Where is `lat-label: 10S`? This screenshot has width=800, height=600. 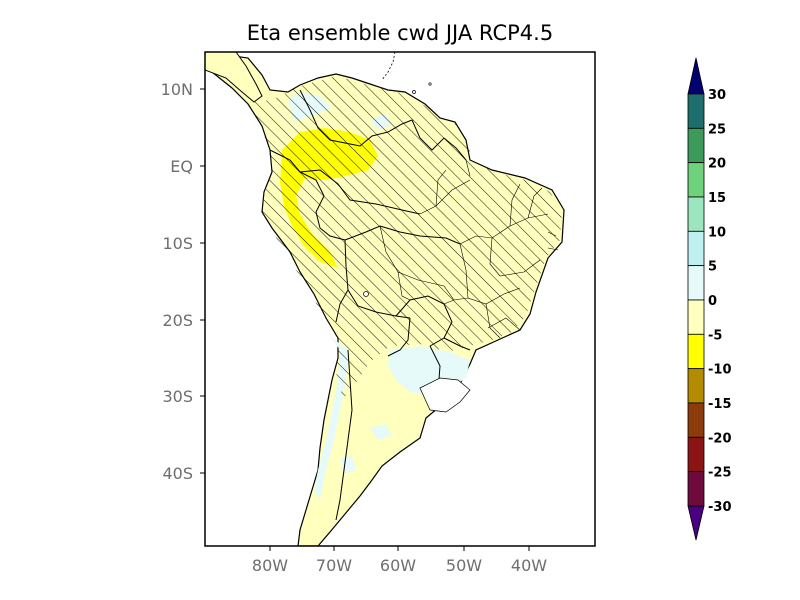 lat-label: 10S is located at coordinates (177, 243).